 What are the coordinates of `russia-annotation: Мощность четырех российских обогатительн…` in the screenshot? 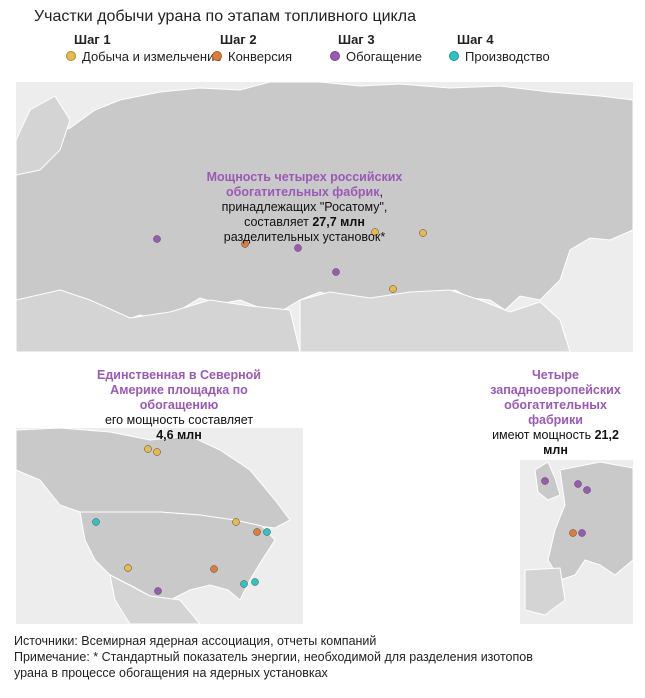 It's located at (304, 207).